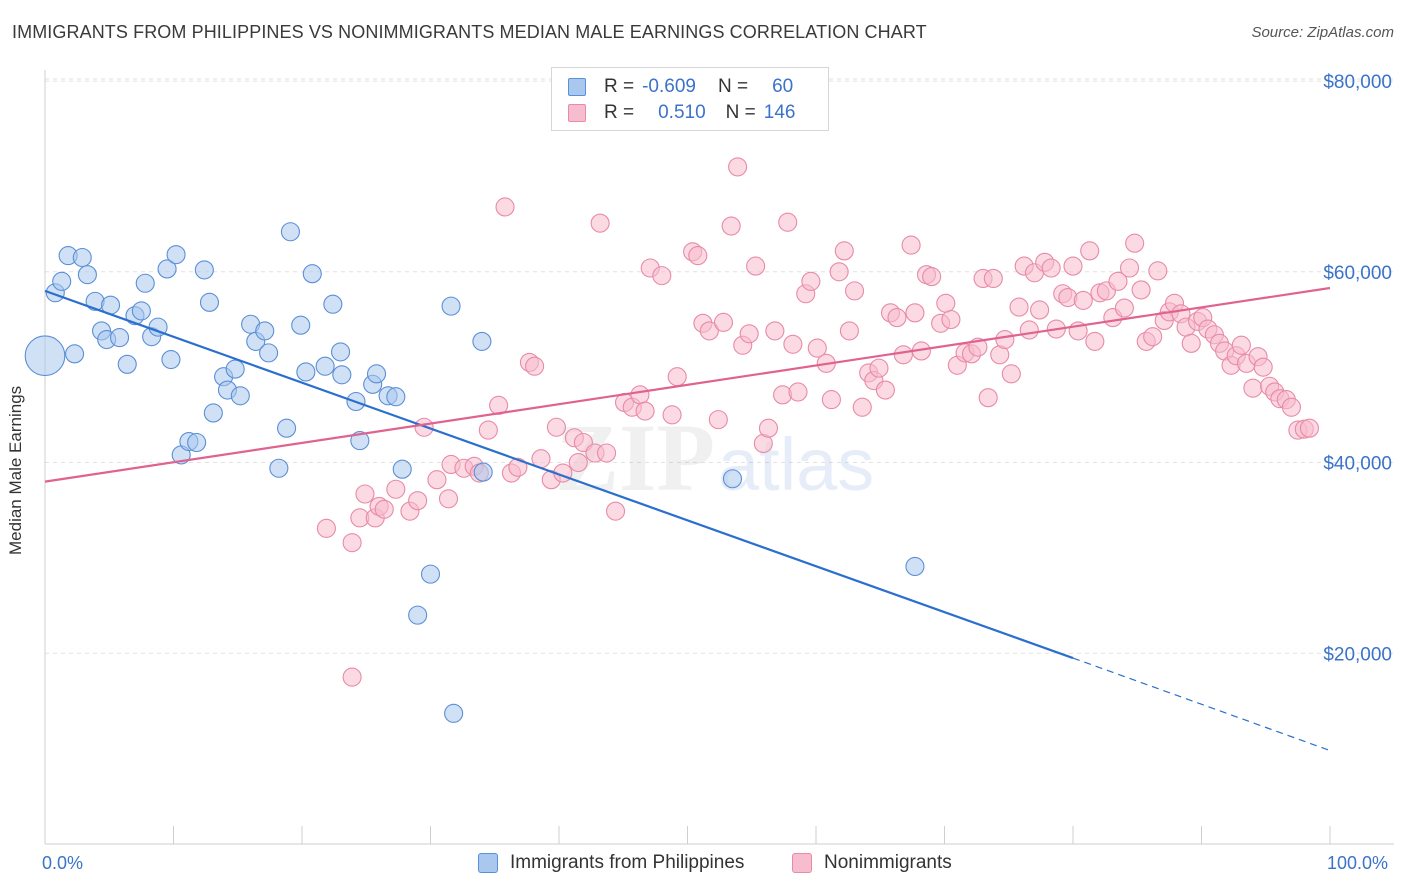 The height and width of the screenshot is (892, 1406). I want to click on legend-n-value: 146, so click(779, 112).